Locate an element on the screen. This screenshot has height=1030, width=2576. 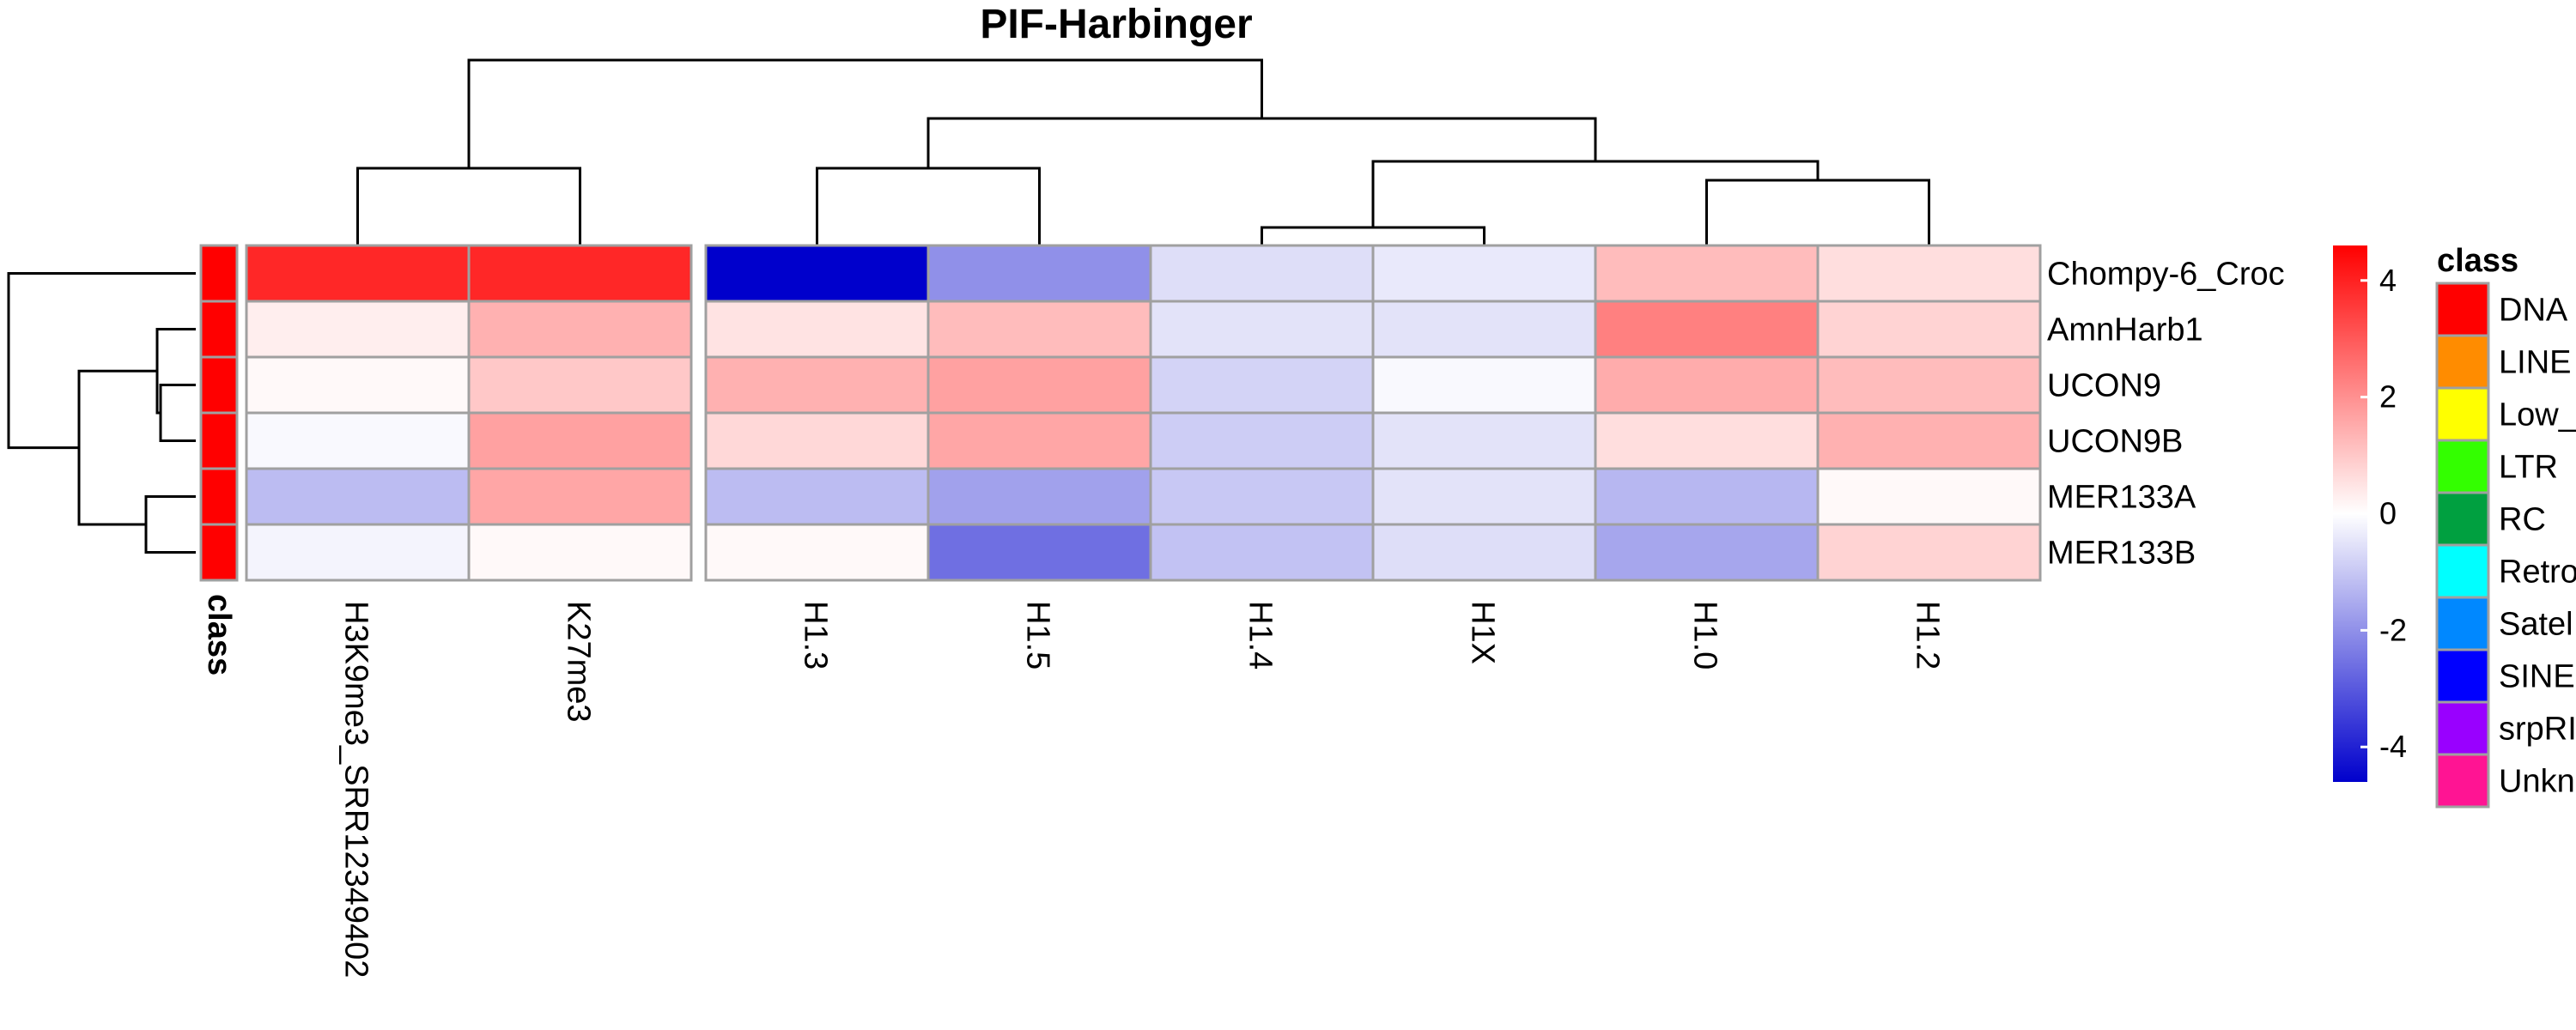
chart-title: PIF-Harbinger is located at coordinates (1116, 24).